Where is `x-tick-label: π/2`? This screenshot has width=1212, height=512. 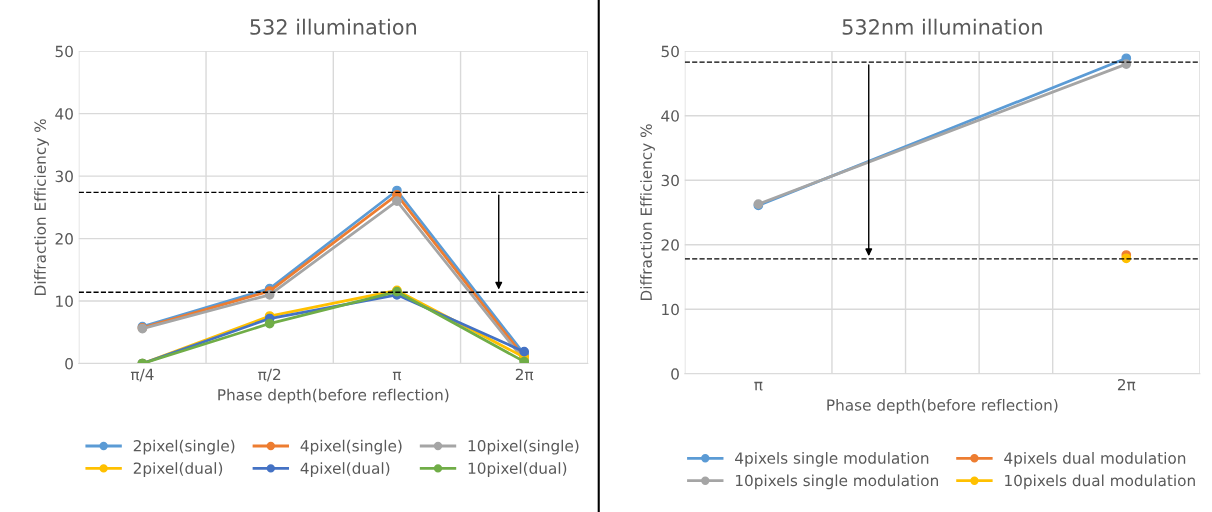
x-tick-label: π/2 is located at coordinates (269, 375).